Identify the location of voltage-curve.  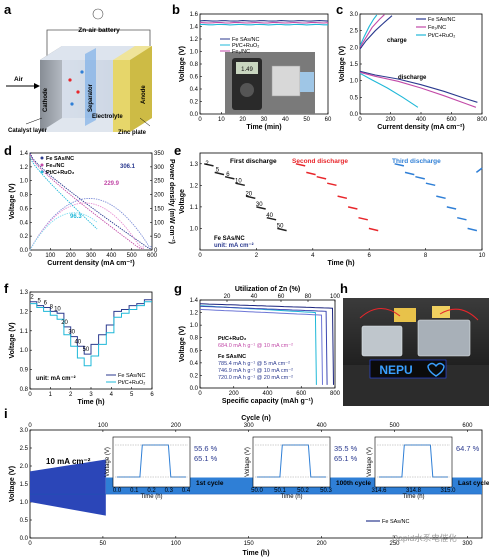
(86, 202).